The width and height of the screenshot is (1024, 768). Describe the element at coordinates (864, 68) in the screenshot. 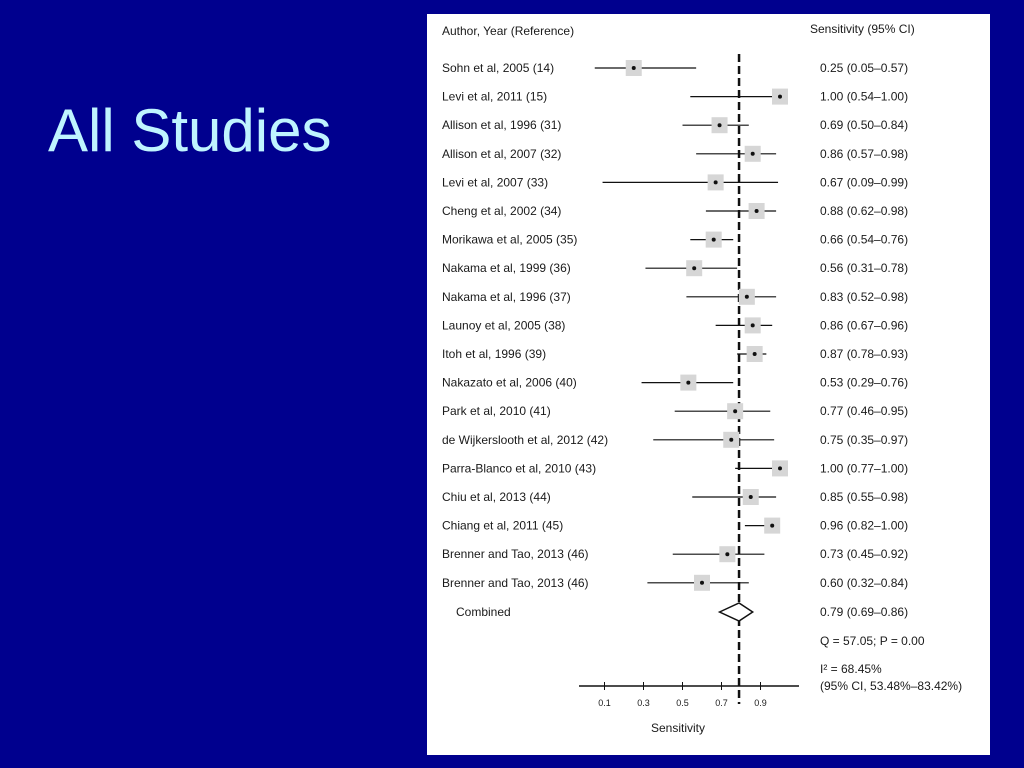

I see `study-estimate: 0.25 (0.05–0.57)` at that location.